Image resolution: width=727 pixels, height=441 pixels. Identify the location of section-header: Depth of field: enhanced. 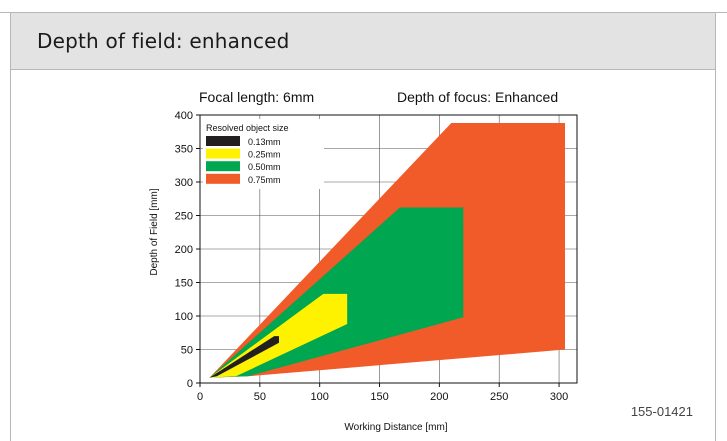
(363, 41).